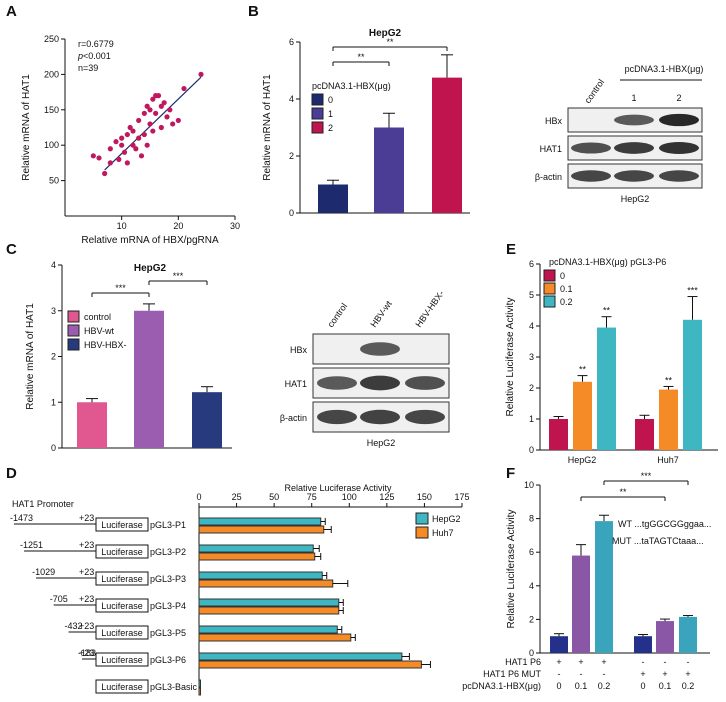  What do you see at coordinates (88, 68) in the screenshot?
I see `a-stat-n: n=39` at bounding box center [88, 68].